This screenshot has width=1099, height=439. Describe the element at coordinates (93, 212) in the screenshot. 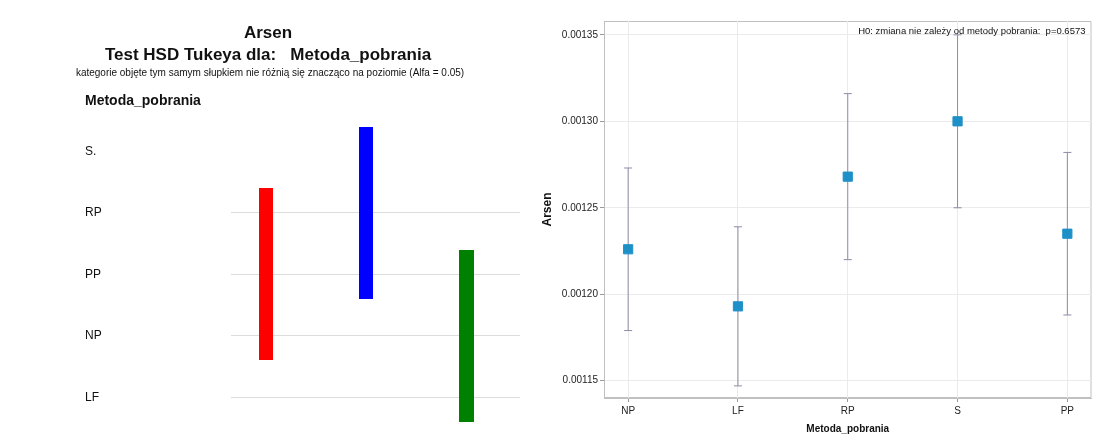

I see `text: RP` at that location.